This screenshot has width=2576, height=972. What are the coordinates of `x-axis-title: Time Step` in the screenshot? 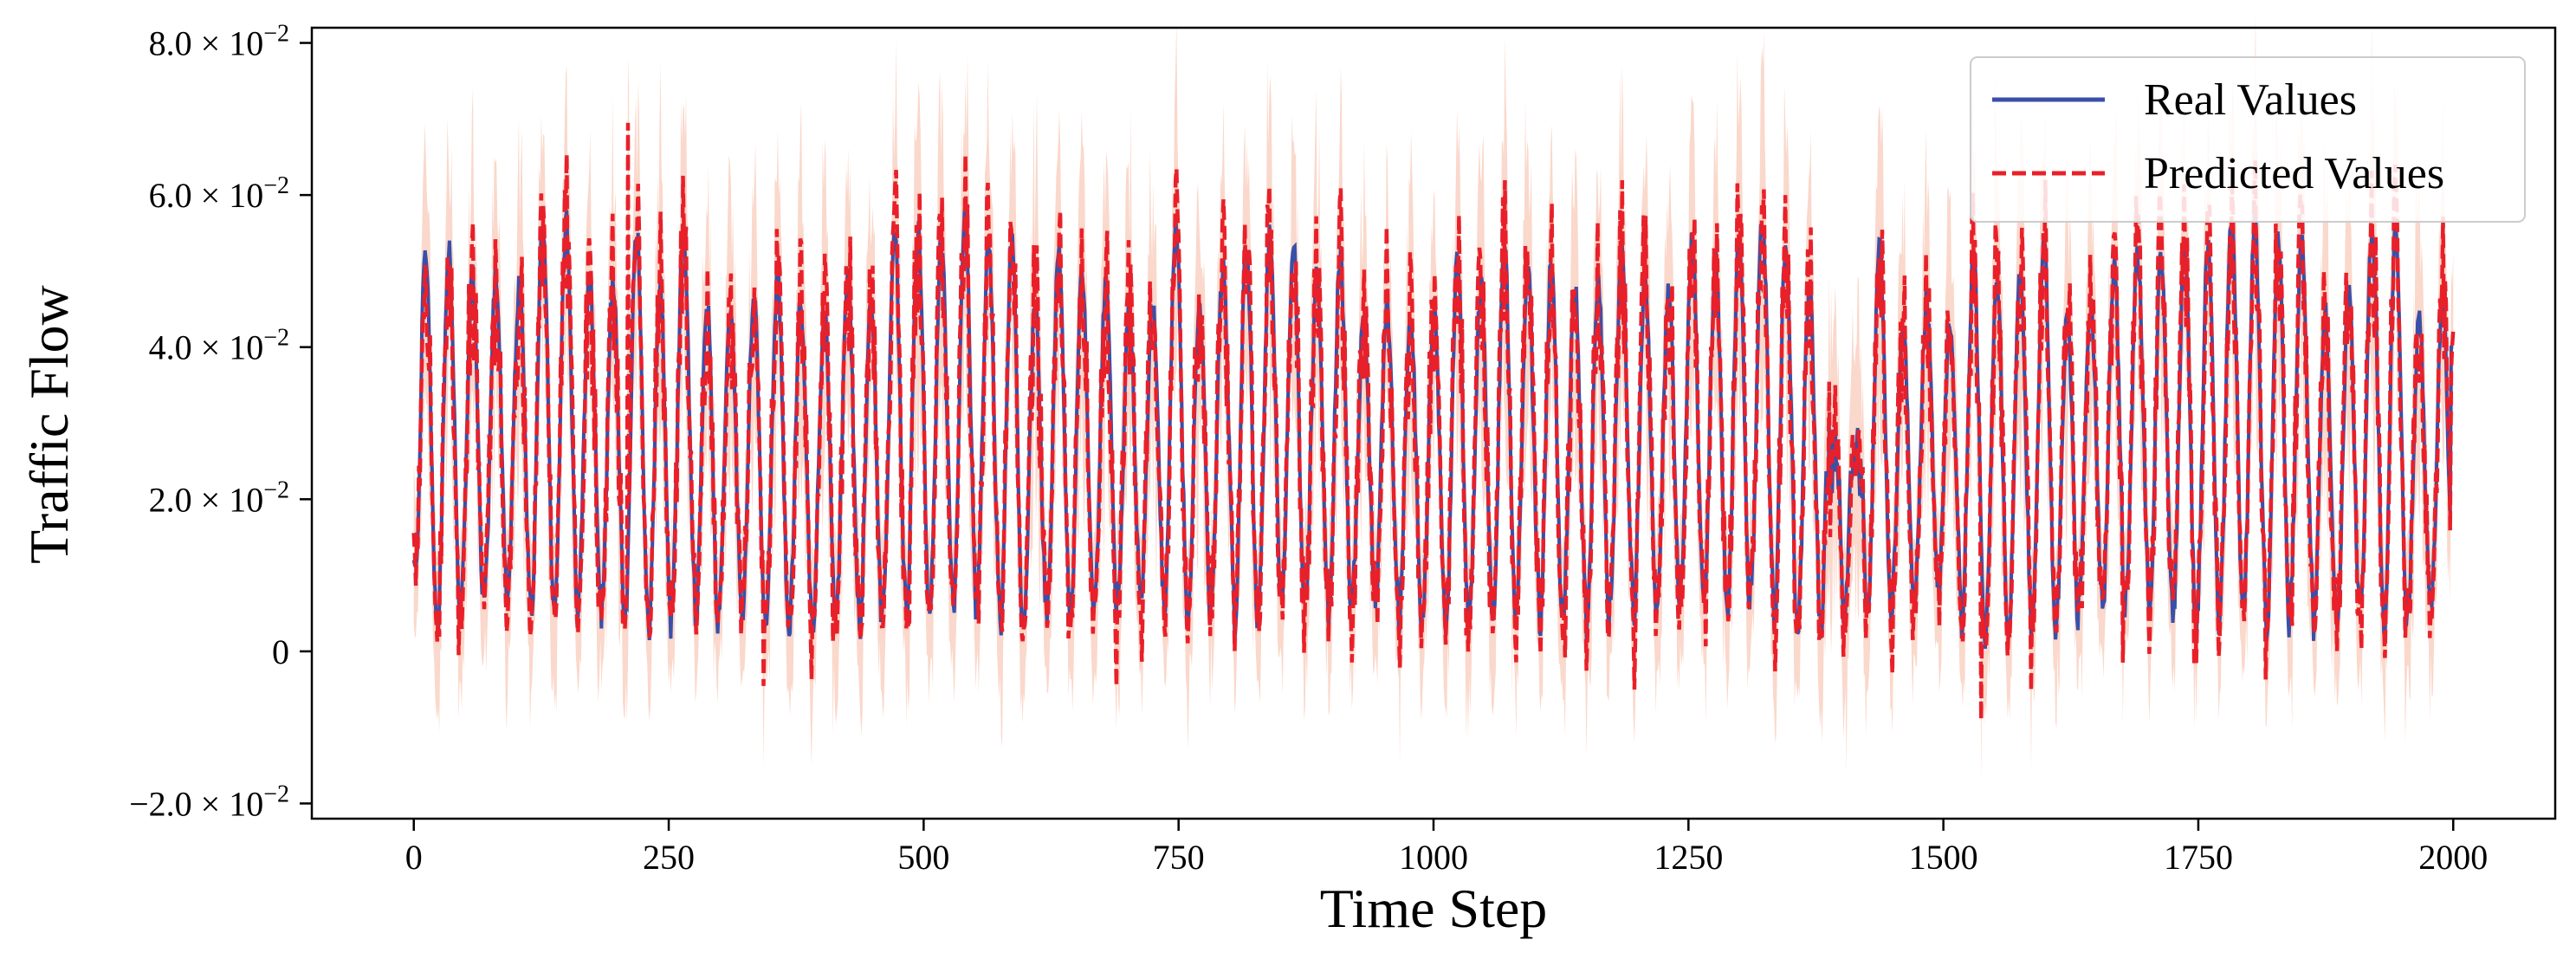 It's located at (1434, 908).